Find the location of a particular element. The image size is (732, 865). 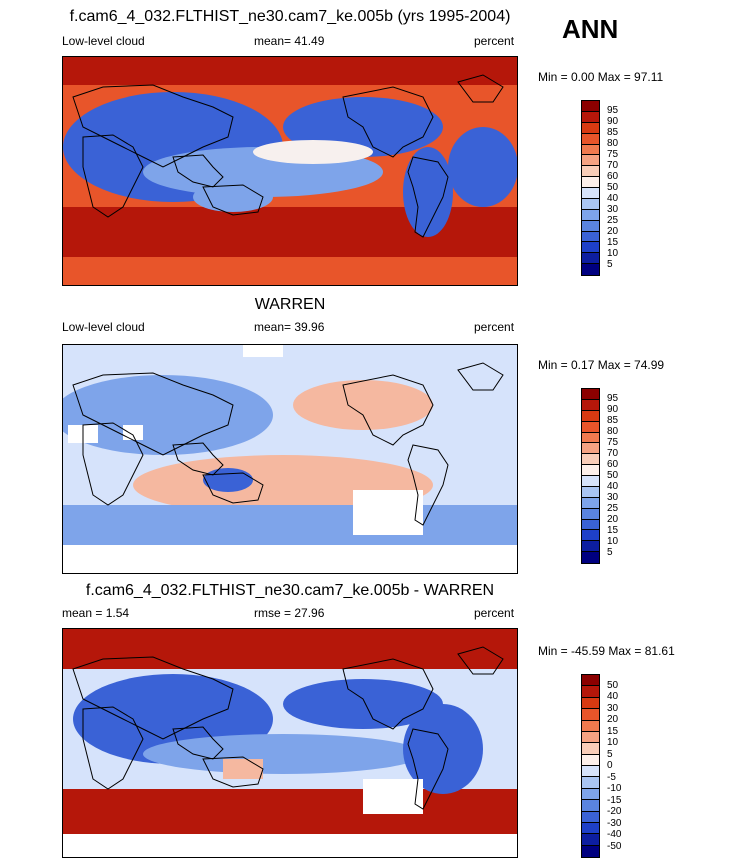

colorbar-tick-label: 75 is located at coordinates (613, 154).